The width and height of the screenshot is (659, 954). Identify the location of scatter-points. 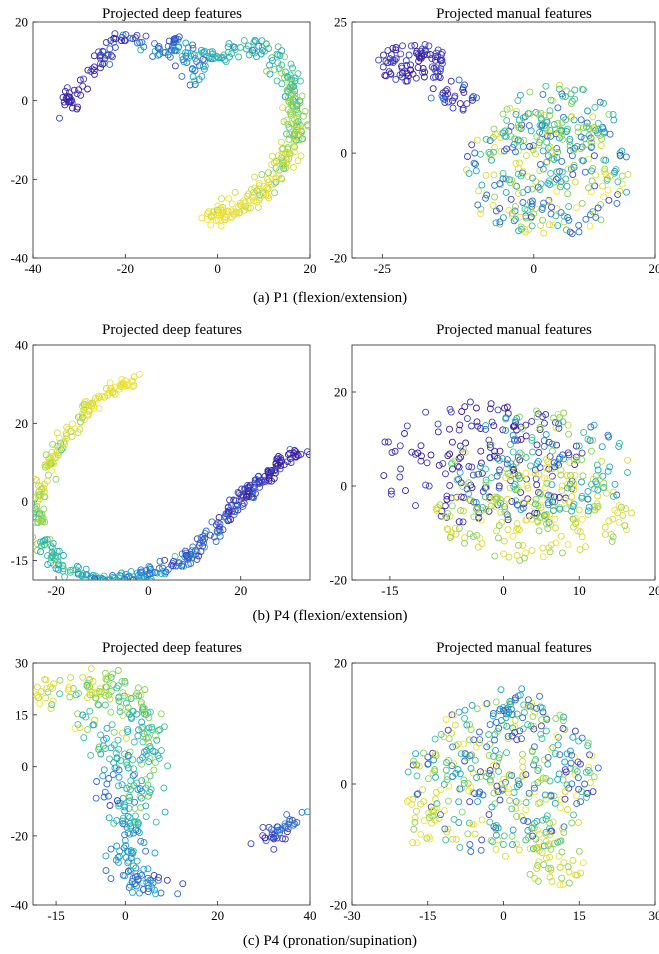
(503, 139).